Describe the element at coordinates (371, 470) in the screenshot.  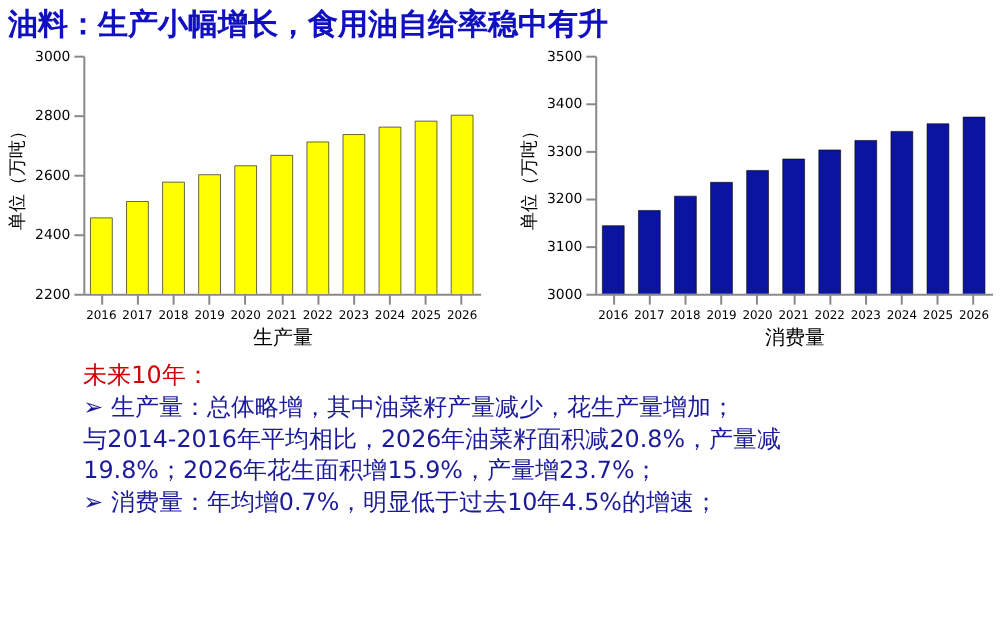
I see `text: 19.8%；2026年花生面积增15.9%，产量增23.7%；` at that location.